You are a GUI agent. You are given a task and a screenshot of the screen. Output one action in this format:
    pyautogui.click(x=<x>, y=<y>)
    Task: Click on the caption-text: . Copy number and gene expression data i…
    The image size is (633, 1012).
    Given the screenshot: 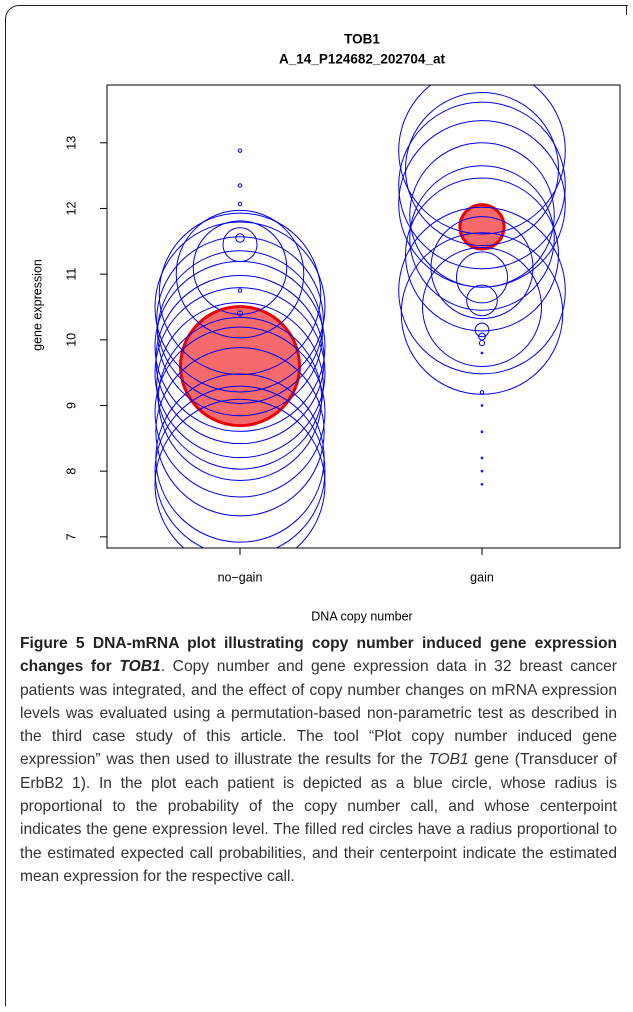 What is the action you would take?
    pyautogui.click(x=318, y=713)
    